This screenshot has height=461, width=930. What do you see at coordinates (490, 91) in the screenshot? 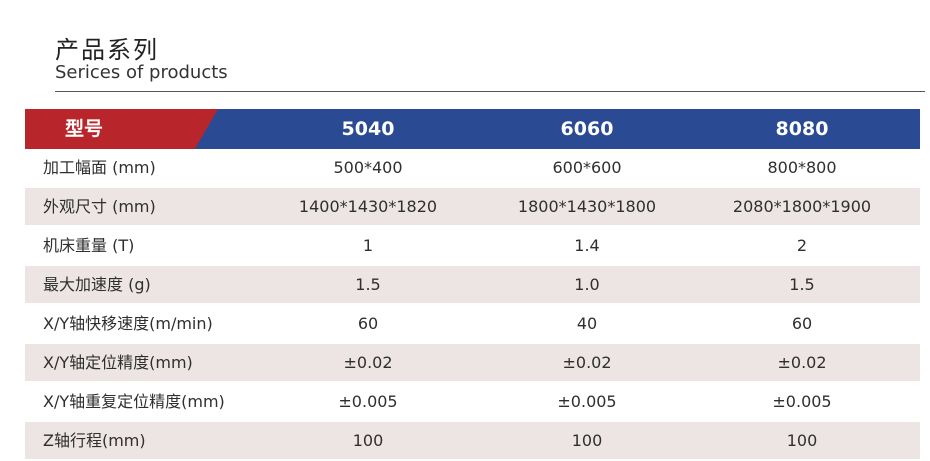
I see `title-divider` at bounding box center [490, 91].